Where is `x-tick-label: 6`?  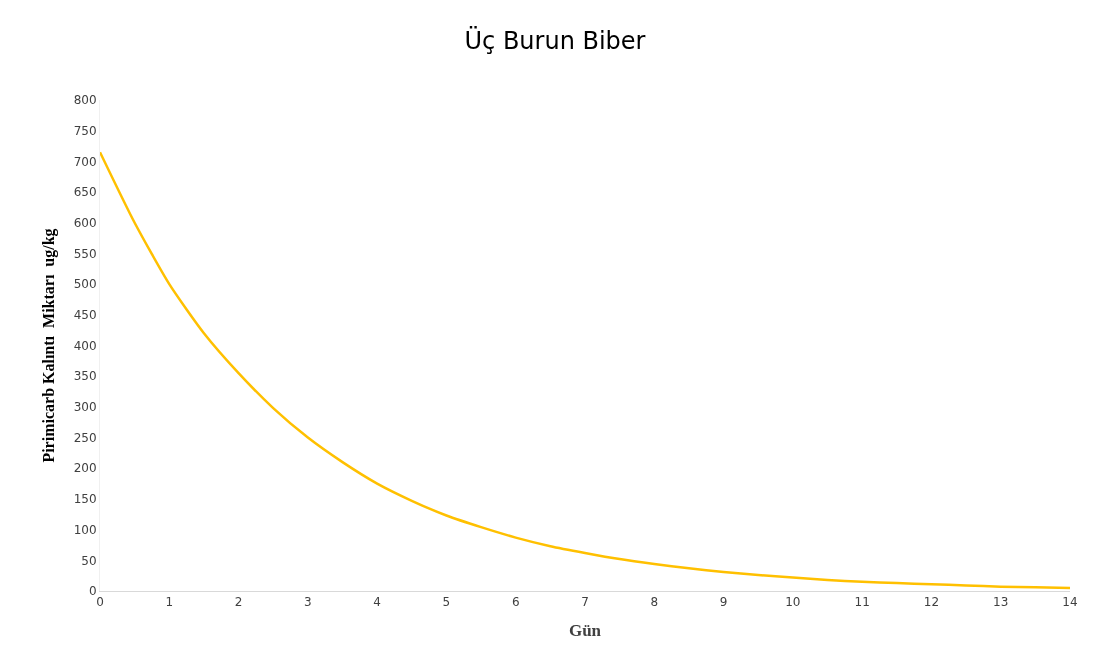
x-tick-label: 6 is located at coordinates (515, 602).